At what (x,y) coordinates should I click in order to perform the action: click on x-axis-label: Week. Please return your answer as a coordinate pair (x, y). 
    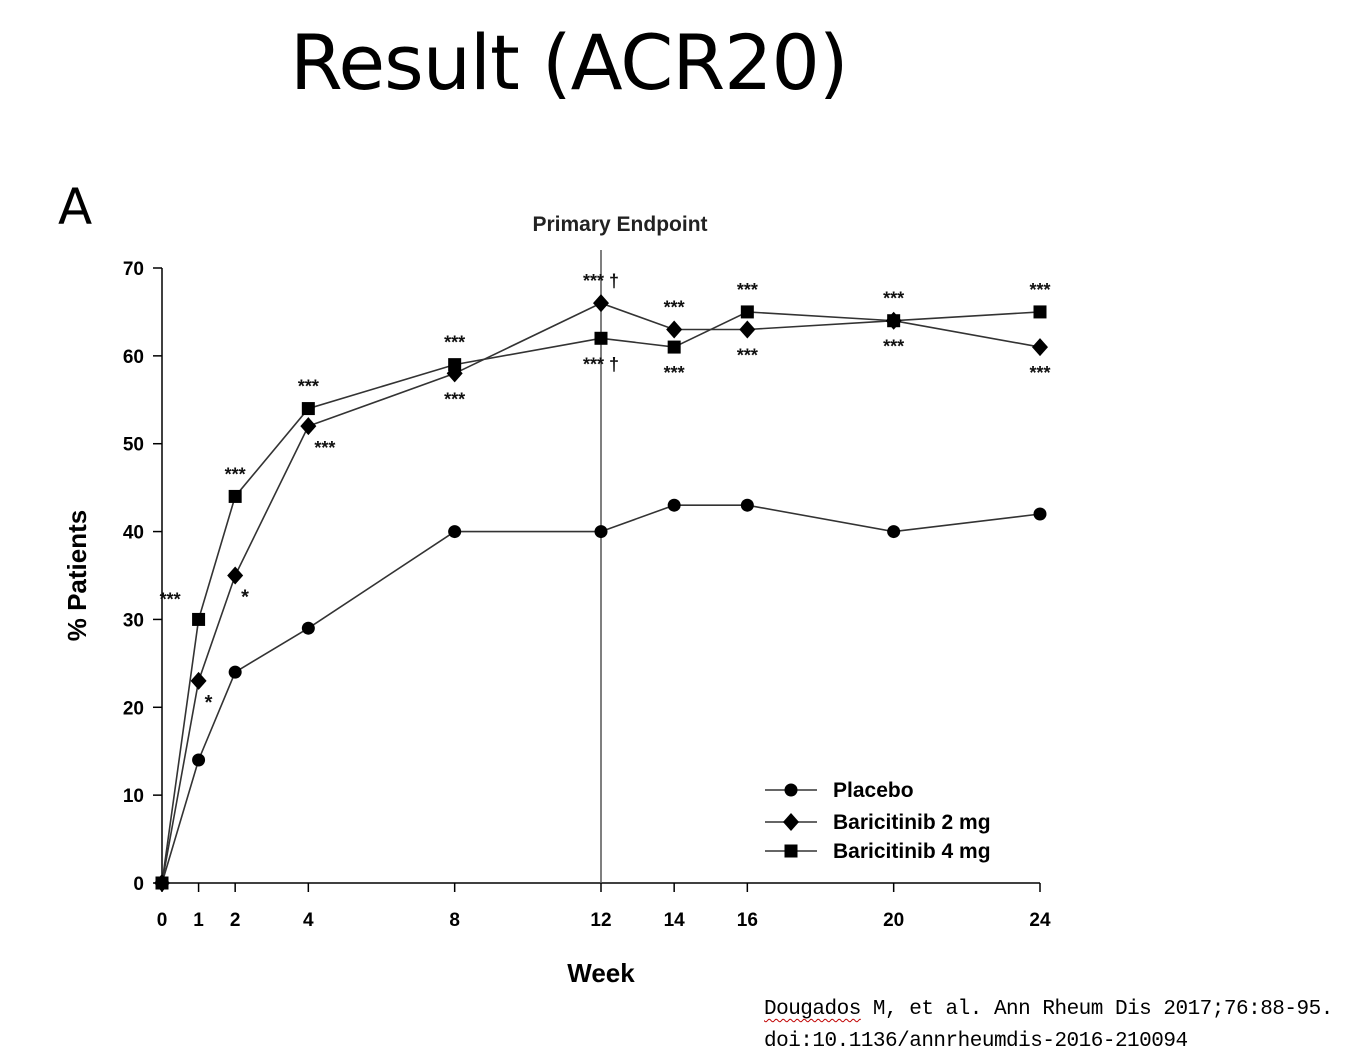
    Looking at the image, I should click on (601, 973).